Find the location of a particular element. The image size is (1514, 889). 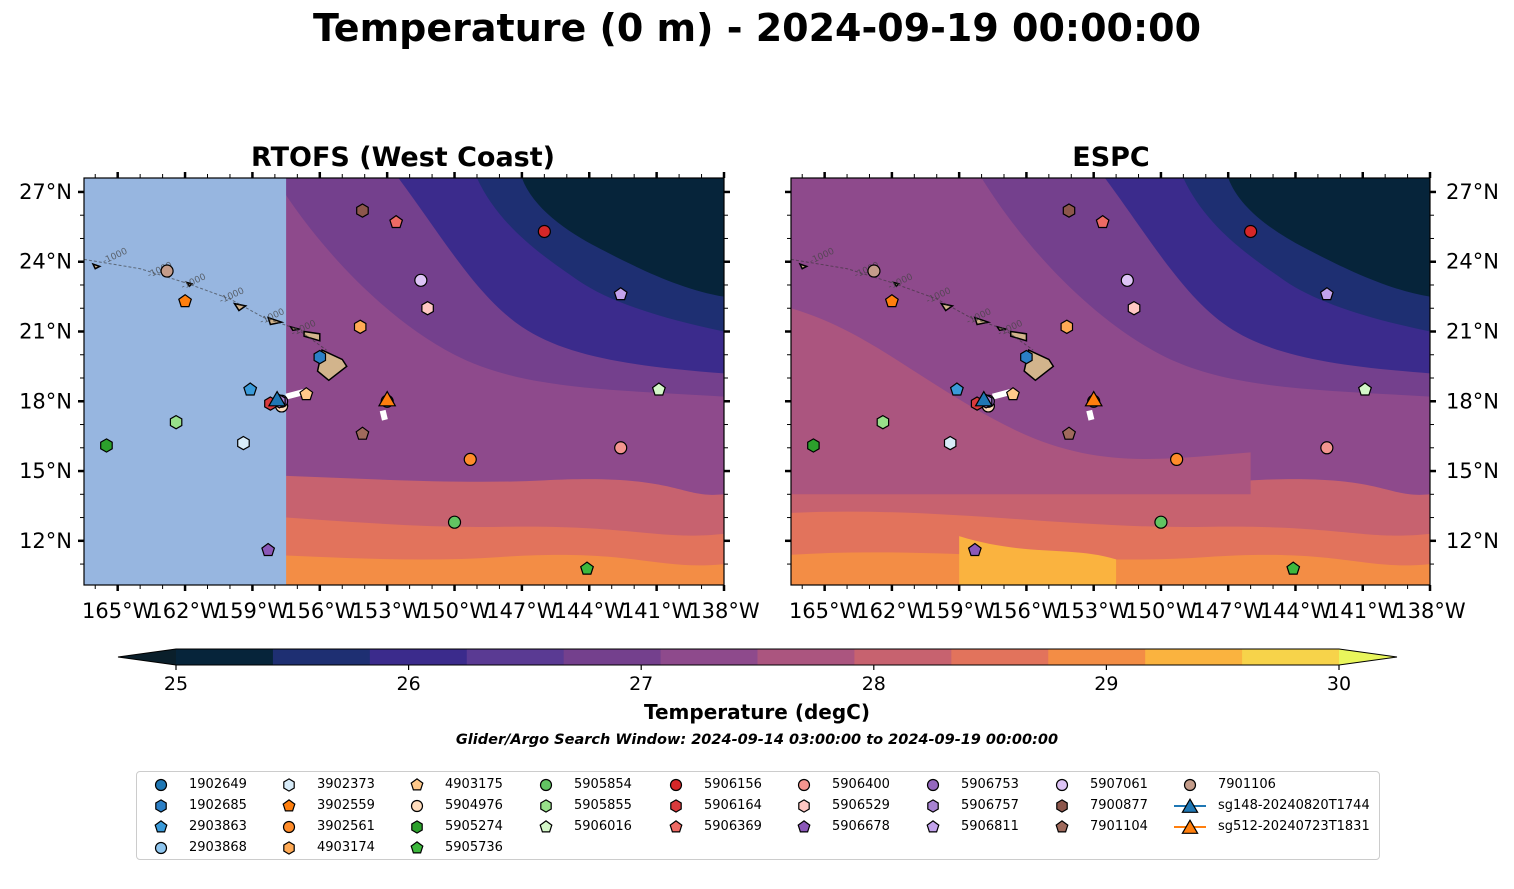

obs-marker-sg148-20240820T1744 is located at coordinates (984, 398).